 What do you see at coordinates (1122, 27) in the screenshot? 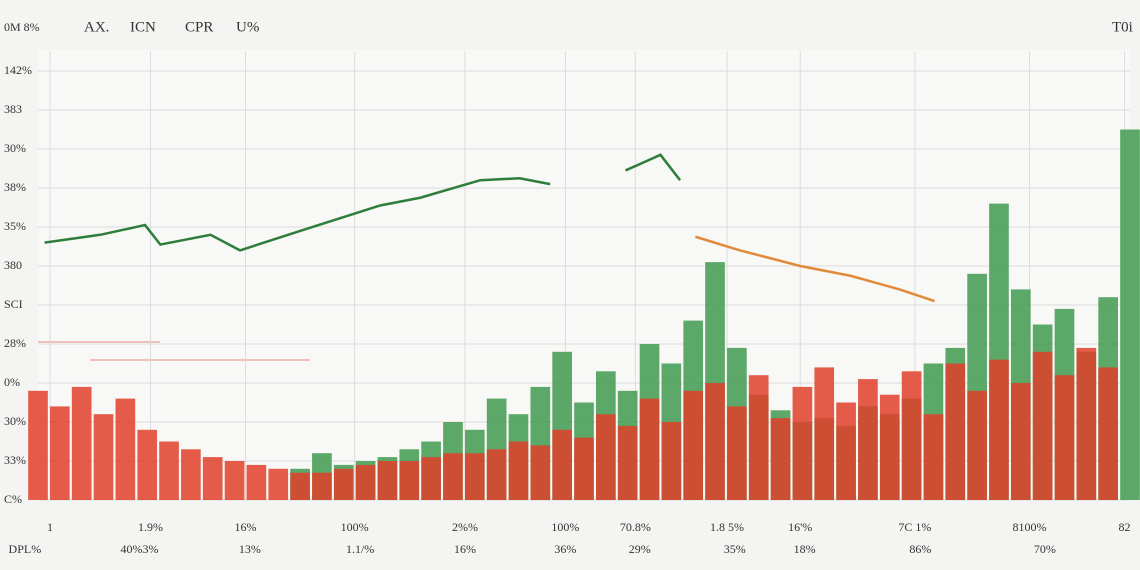
I see `header-text: T0i` at bounding box center [1122, 27].